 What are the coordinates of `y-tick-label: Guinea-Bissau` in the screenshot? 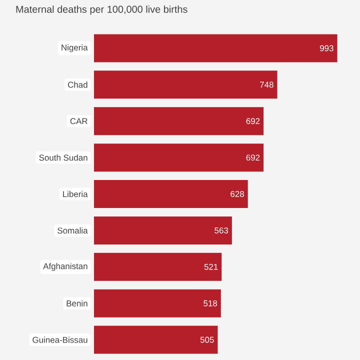 It's located at (60, 339).